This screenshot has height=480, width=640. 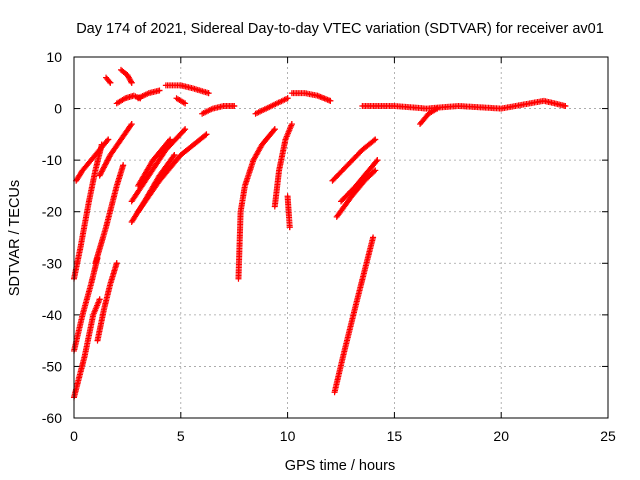 I want to click on x-tick-label: 5, so click(x=181, y=436).